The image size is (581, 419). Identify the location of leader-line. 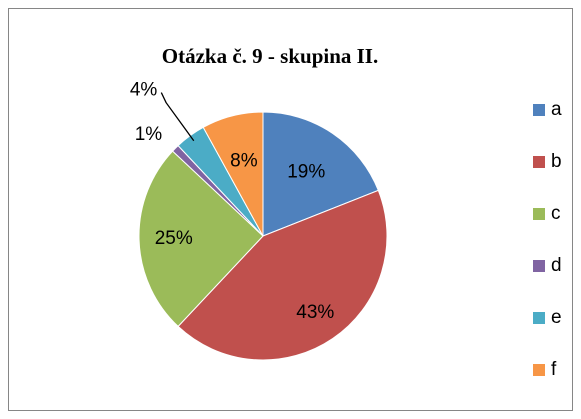
(177, 117).